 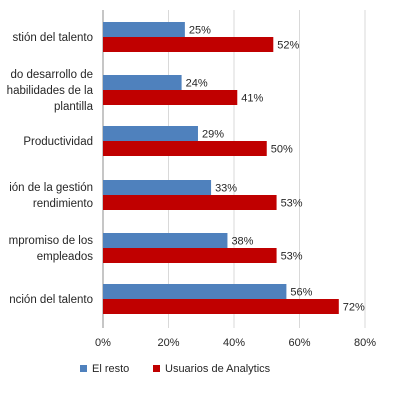 What do you see at coordinates (299, 343) in the screenshot?
I see `x-tick-label: 60%` at bounding box center [299, 343].